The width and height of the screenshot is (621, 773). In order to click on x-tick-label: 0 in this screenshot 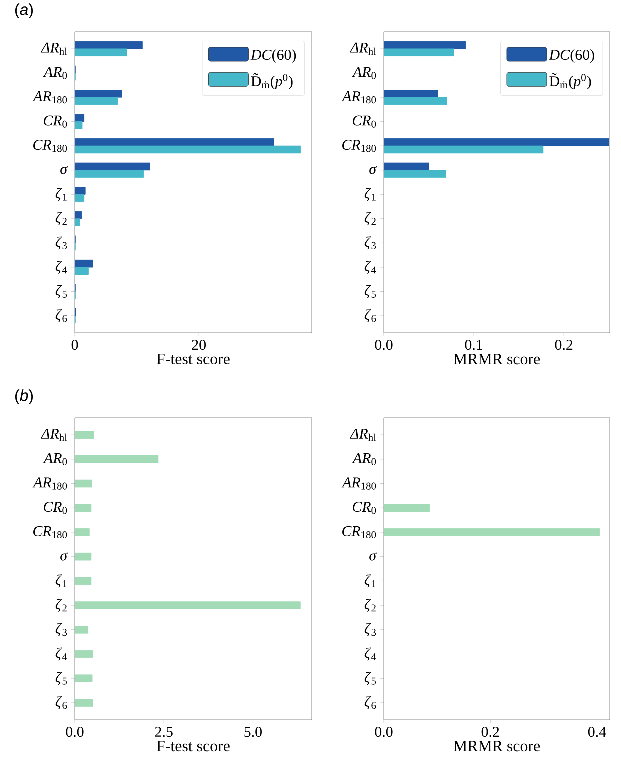, I will do `click(75, 345)`.